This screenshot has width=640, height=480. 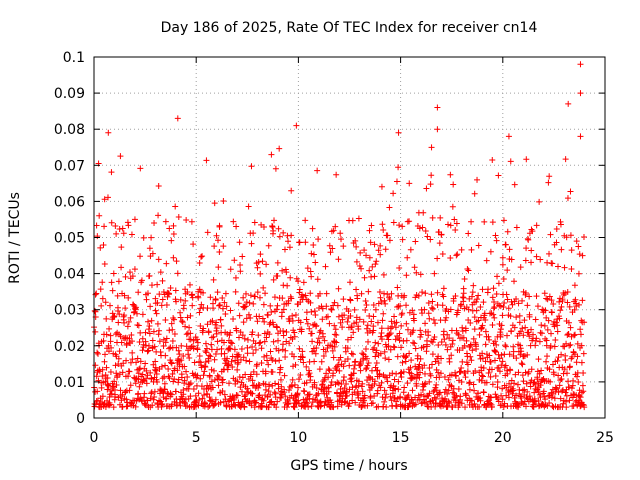 I want to click on y-tick-label: 0.01, so click(x=69, y=383).